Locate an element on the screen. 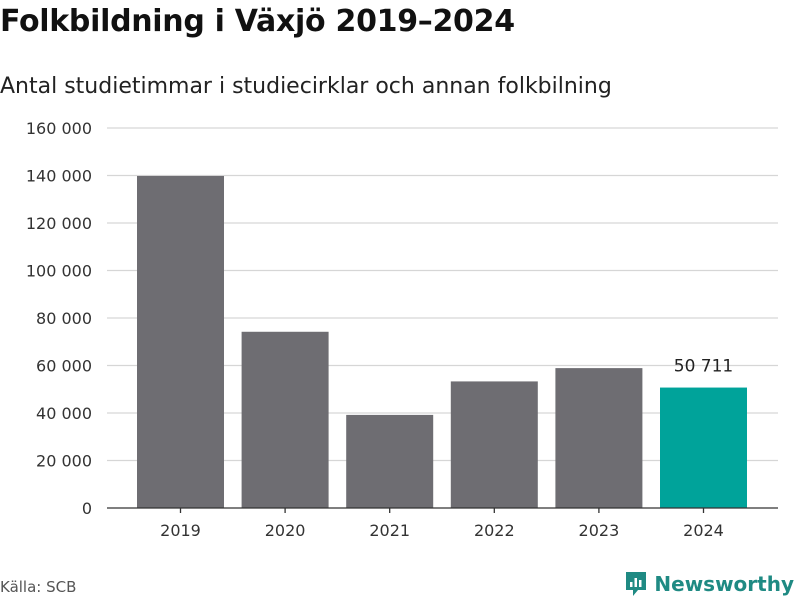 This screenshot has height=600, width=800. x-tick-label: 2024 is located at coordinates (703, 530).